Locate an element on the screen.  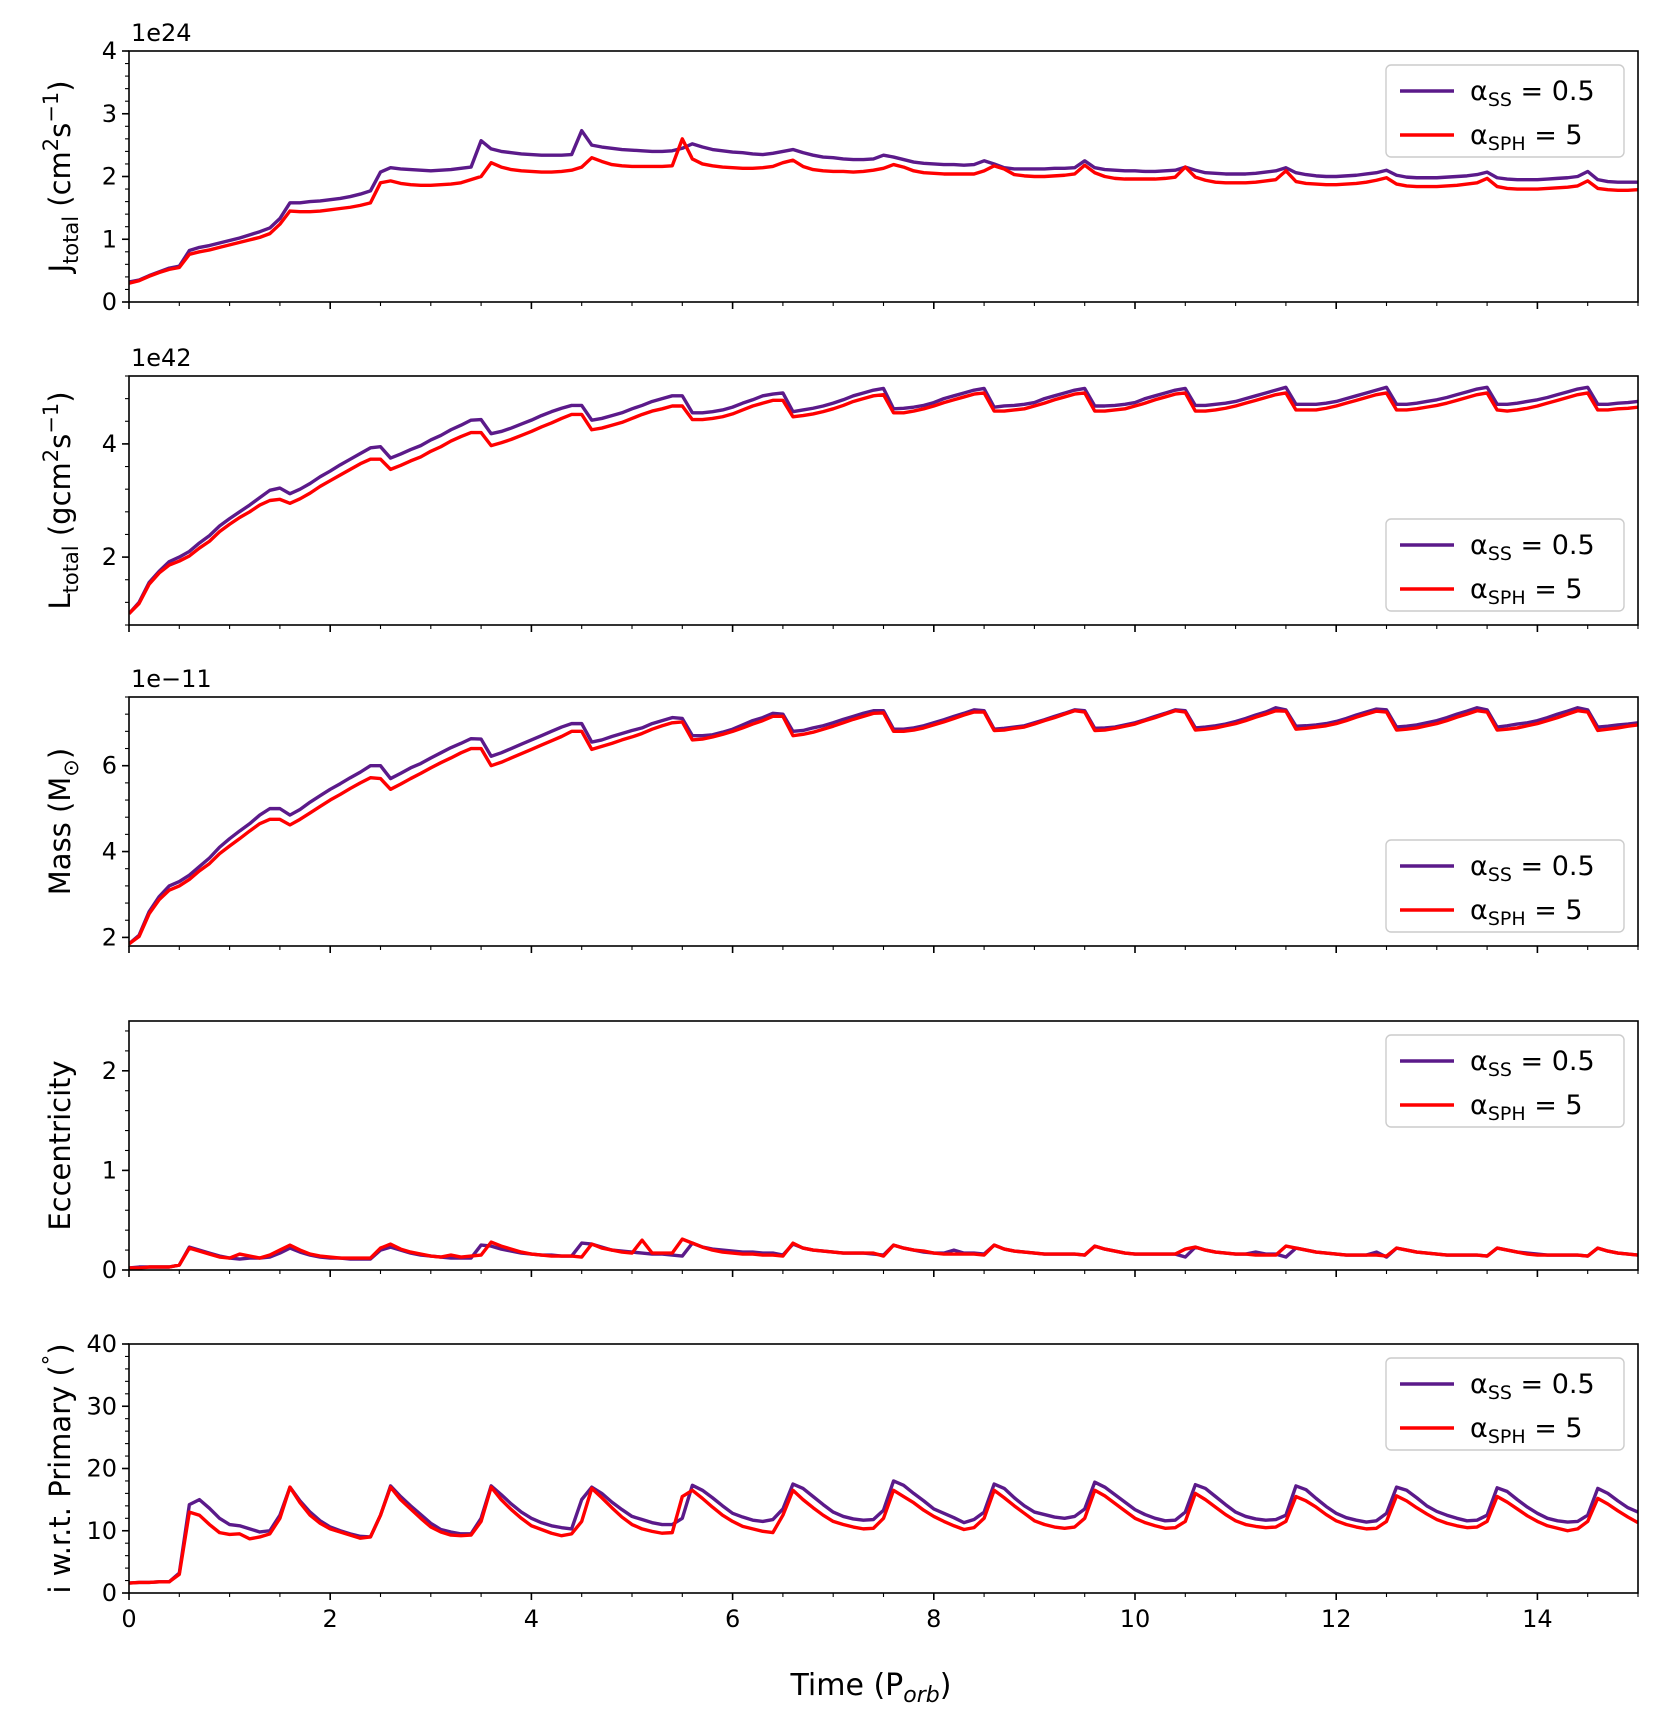
y-tick-label: 40 is located at coordinates (101, 1344).